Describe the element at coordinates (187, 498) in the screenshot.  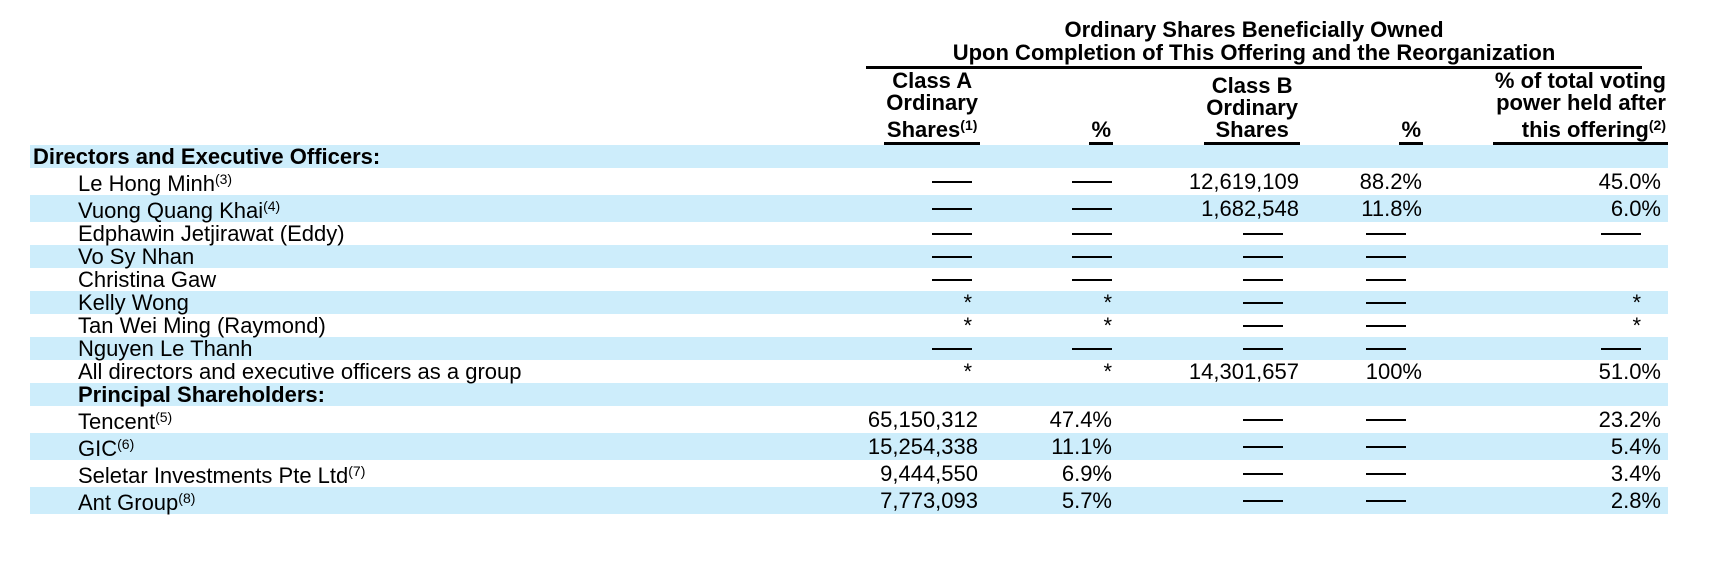
I see `footnote-marker: (8)` at that location.